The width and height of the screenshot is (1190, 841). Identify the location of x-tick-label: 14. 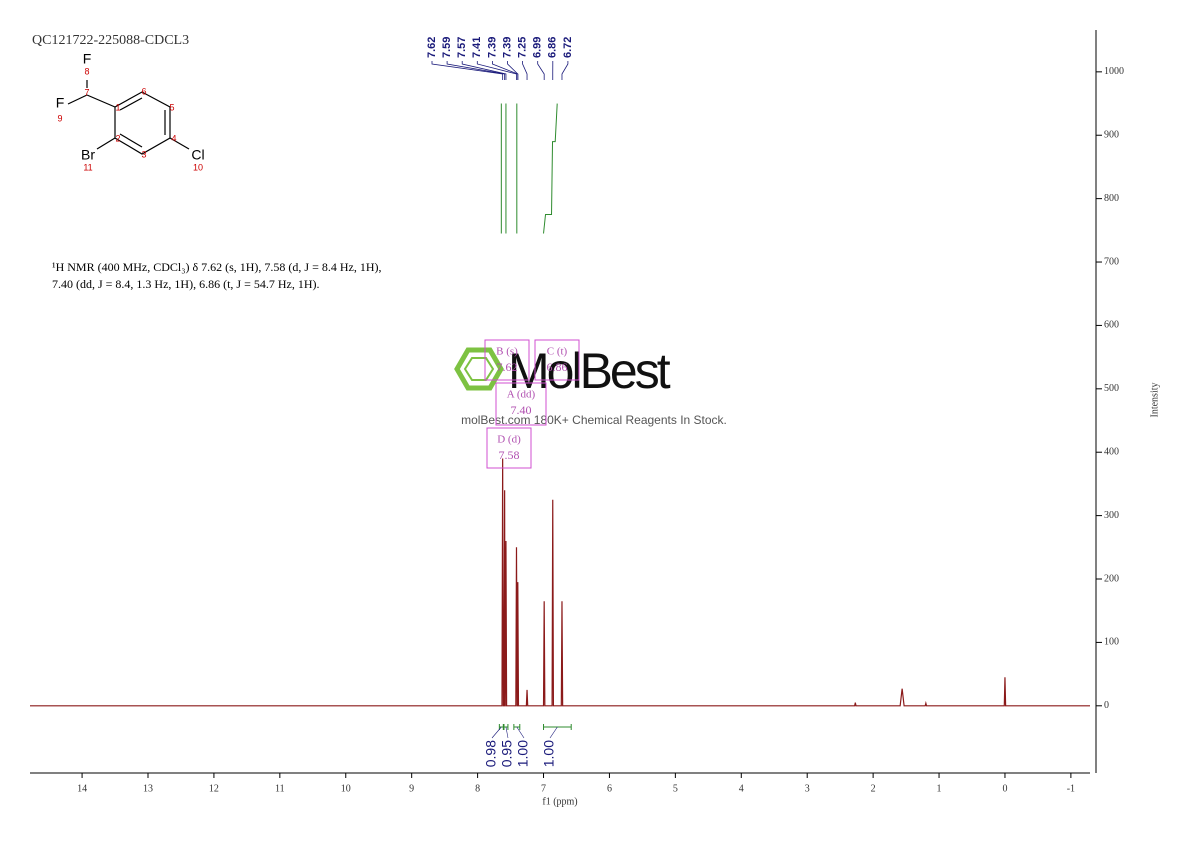
(82, 788).